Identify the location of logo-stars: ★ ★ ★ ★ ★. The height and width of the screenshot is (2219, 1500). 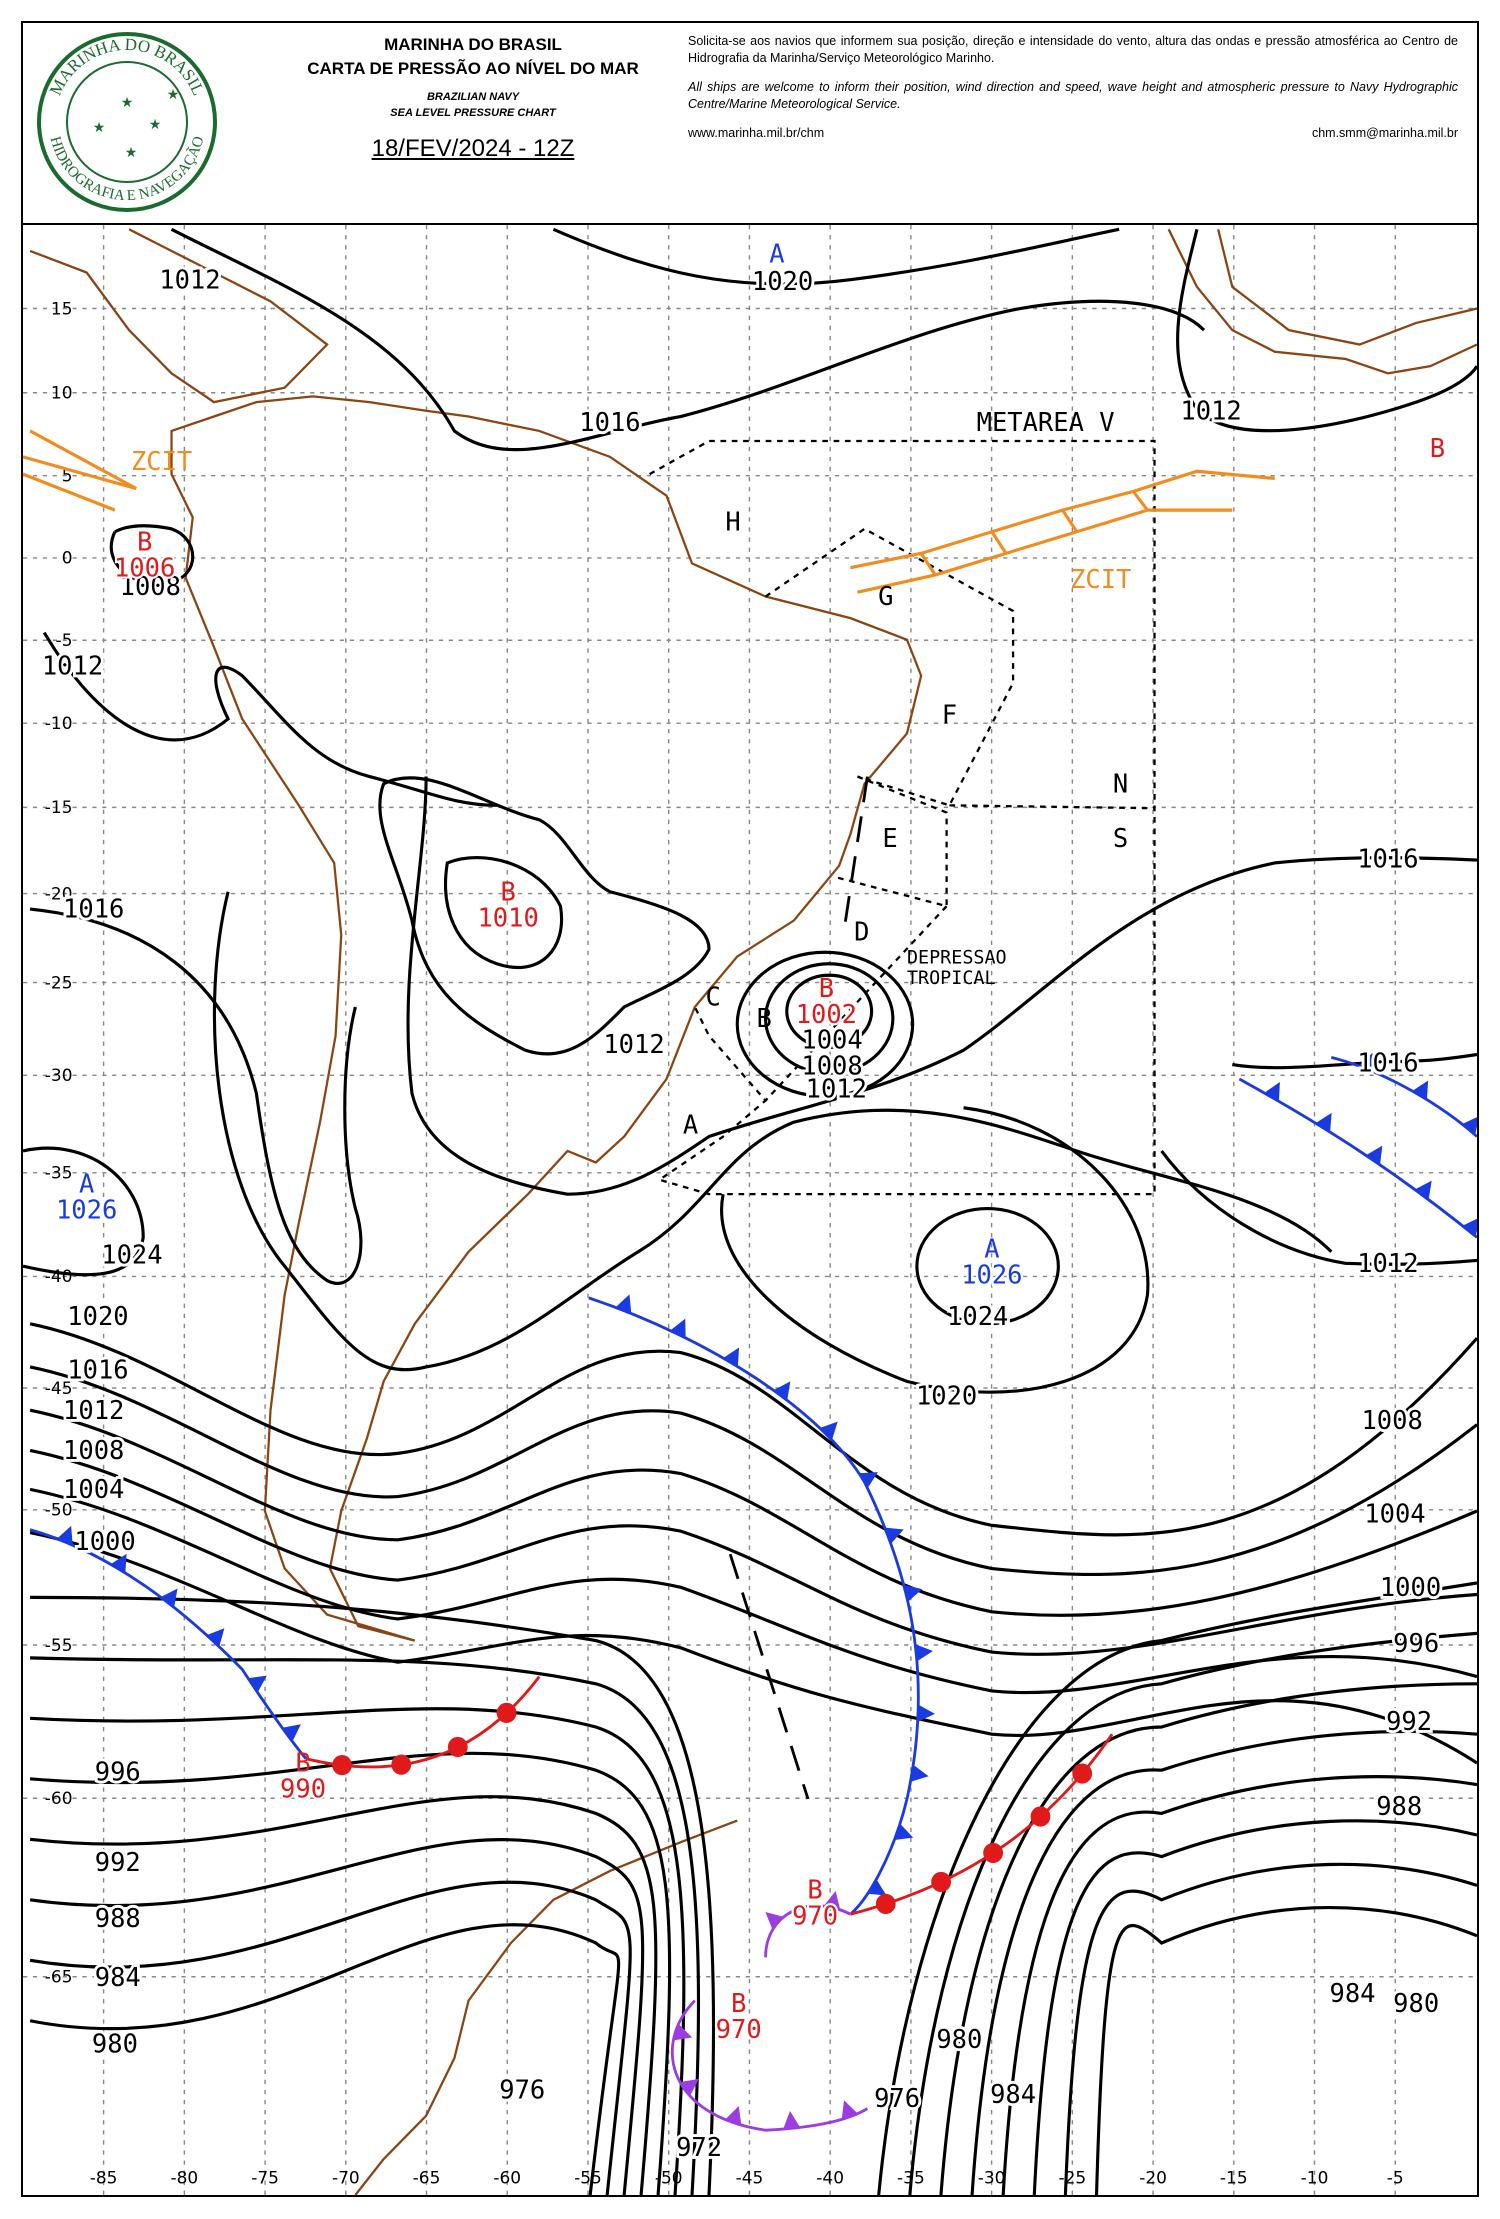
(136, 123).